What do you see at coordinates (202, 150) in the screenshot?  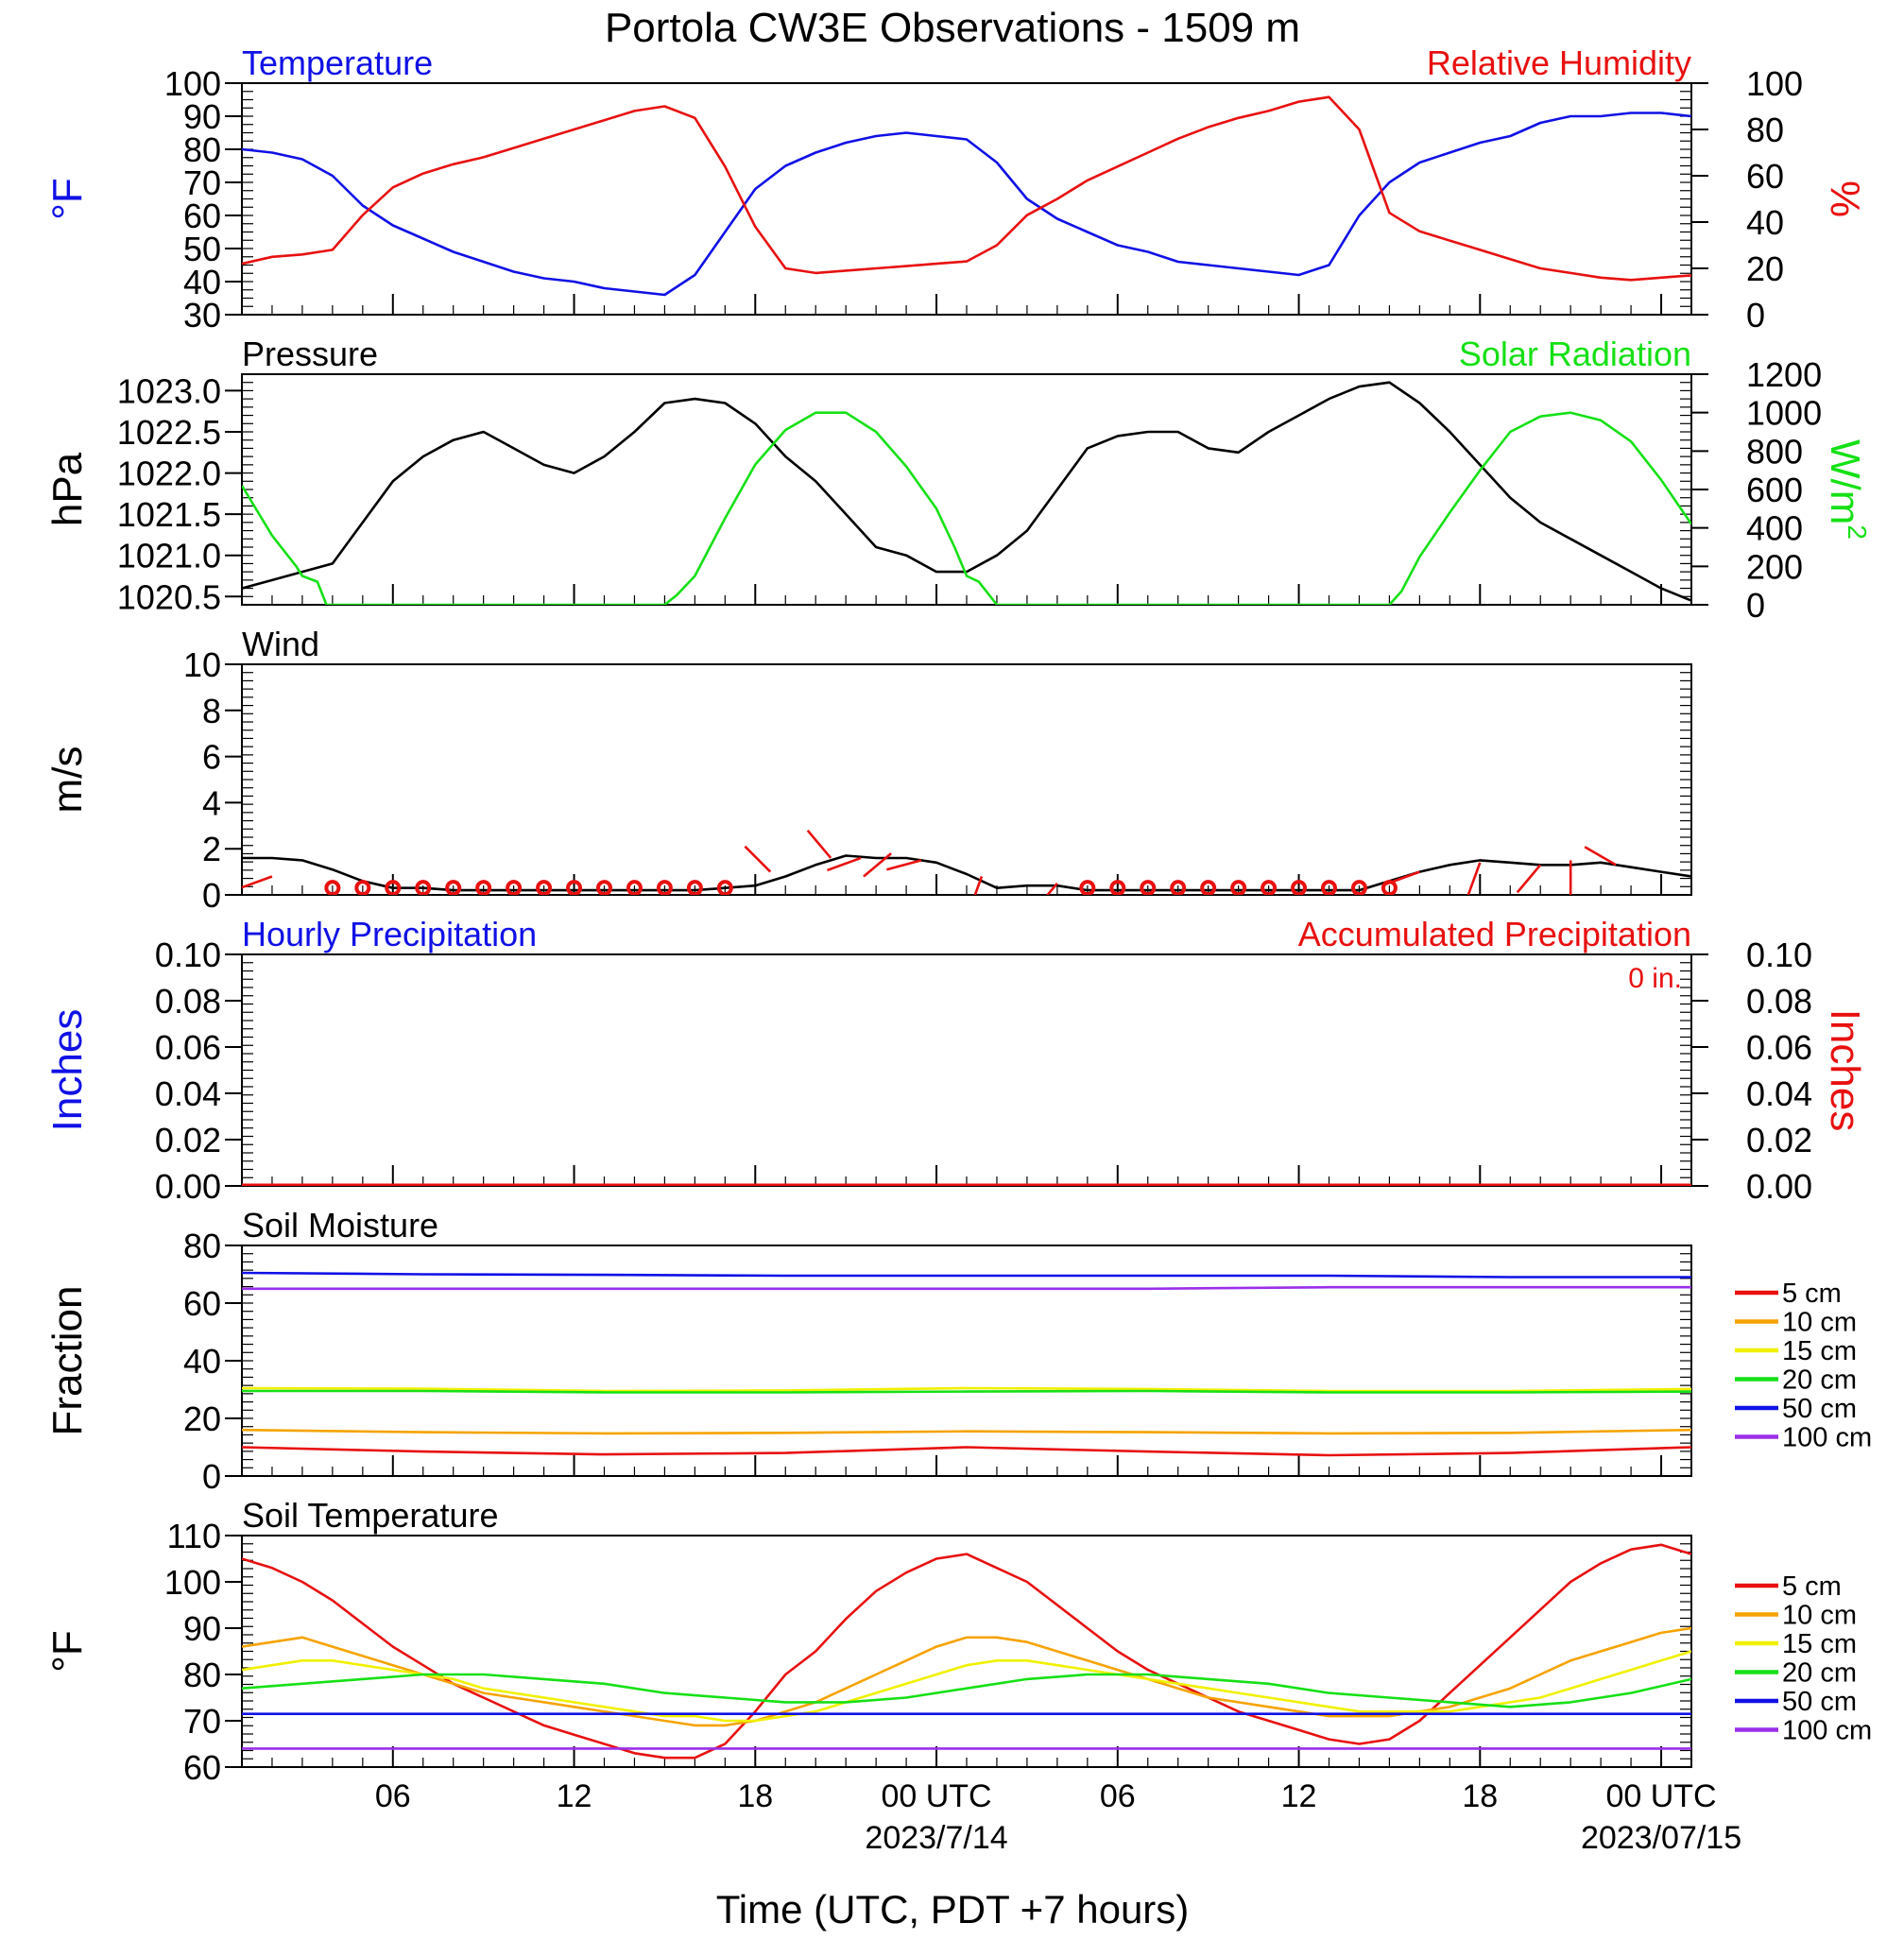 I see `left-tick-label: 80` at bounding box center [202, 150].